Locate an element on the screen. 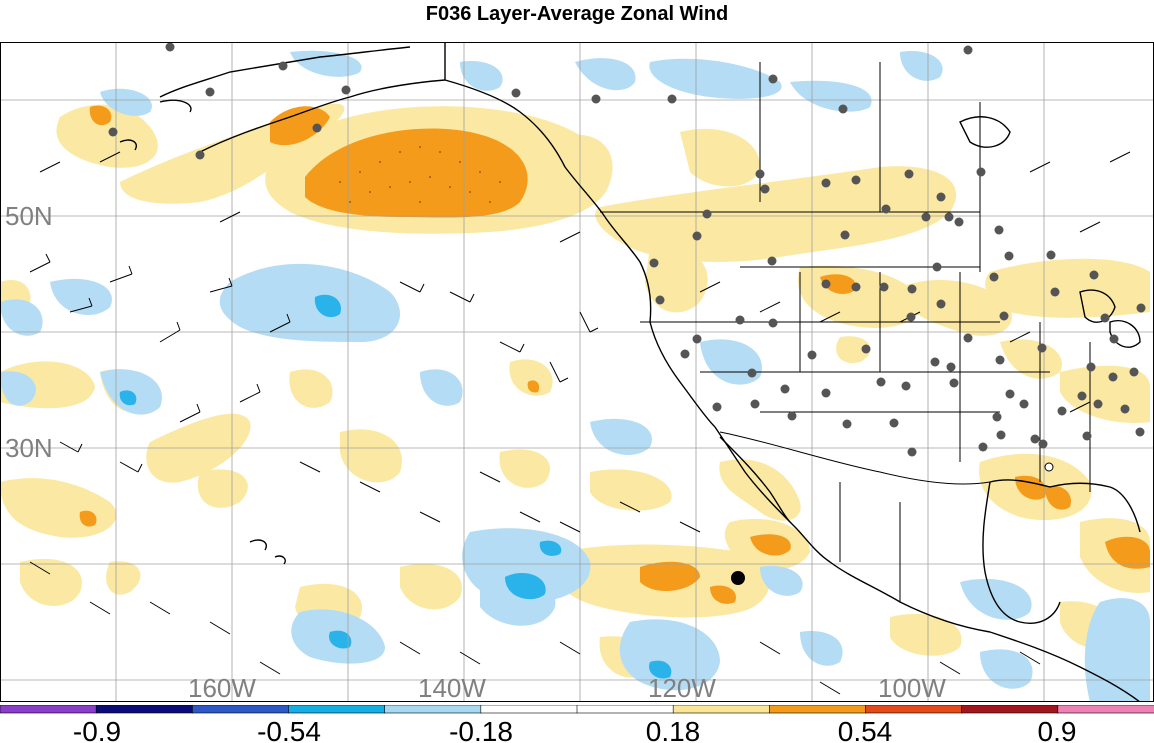  stipple-layer is located at coordinates (420, 174).